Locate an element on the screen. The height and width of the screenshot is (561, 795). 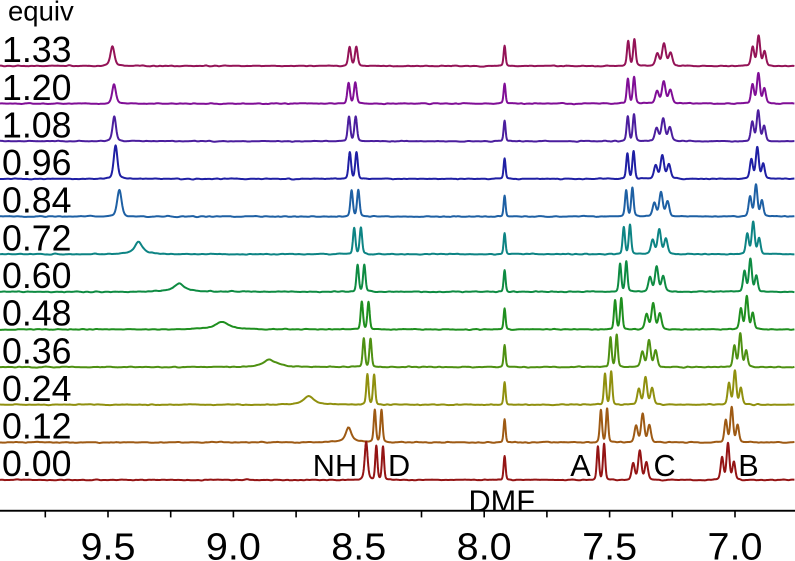
svg-text: 0.48 is located at coordinates (37, 313).